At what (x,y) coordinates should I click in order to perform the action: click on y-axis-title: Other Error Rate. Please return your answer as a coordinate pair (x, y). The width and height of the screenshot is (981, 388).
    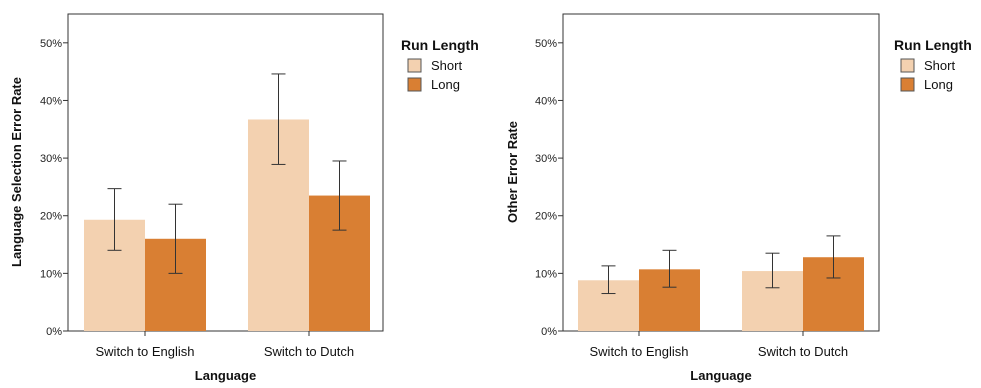
    Looking at the image, I should click on (512, 172).